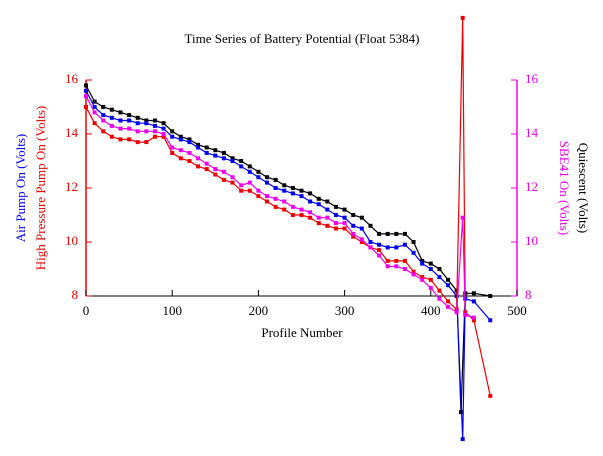 This screenshot has height=456, width=603. What do you see at coordinates (531, 186) in the screenshot?
I see `y2-tick-label: 12` at bounding box center [531, 186].